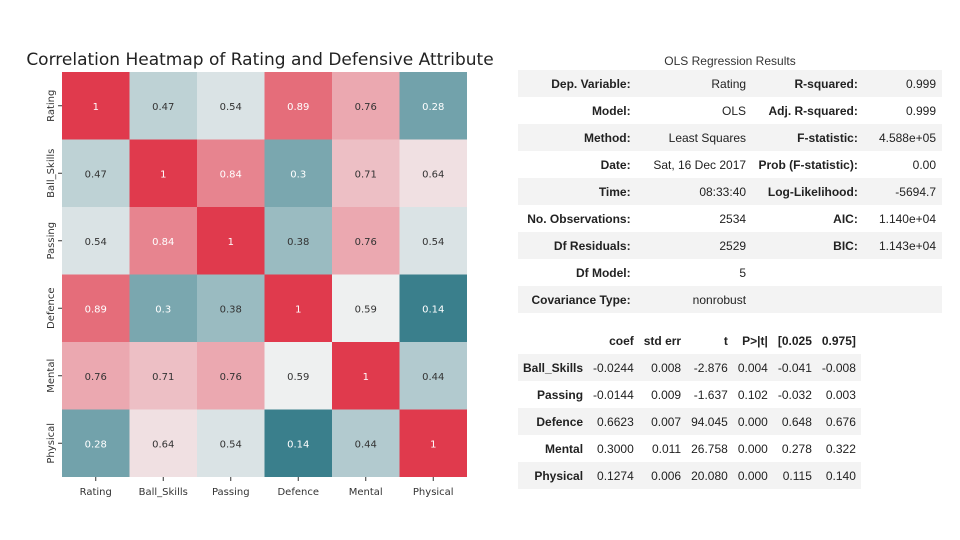 Image resolution: width=960 pixels, height=540 pixels. Describe the element at coordinates (611, 110) in the screenshot. I see `summary-label: Model:` at that location.